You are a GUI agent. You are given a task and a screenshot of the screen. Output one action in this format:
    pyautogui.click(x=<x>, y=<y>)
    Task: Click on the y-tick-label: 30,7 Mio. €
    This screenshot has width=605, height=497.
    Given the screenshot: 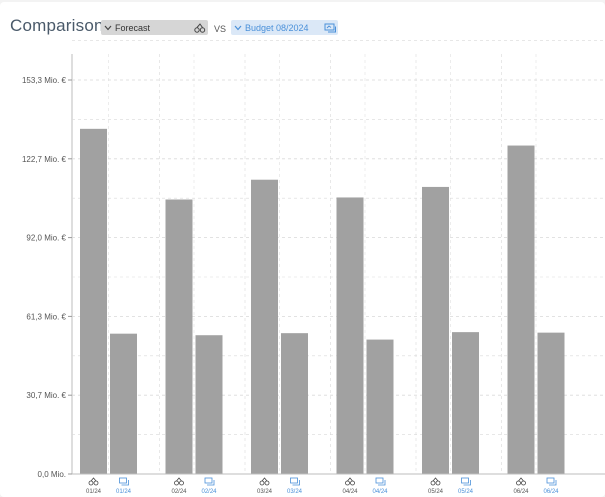 What is the action you would take?
    pyautogui.click(x=46, y=395)
    